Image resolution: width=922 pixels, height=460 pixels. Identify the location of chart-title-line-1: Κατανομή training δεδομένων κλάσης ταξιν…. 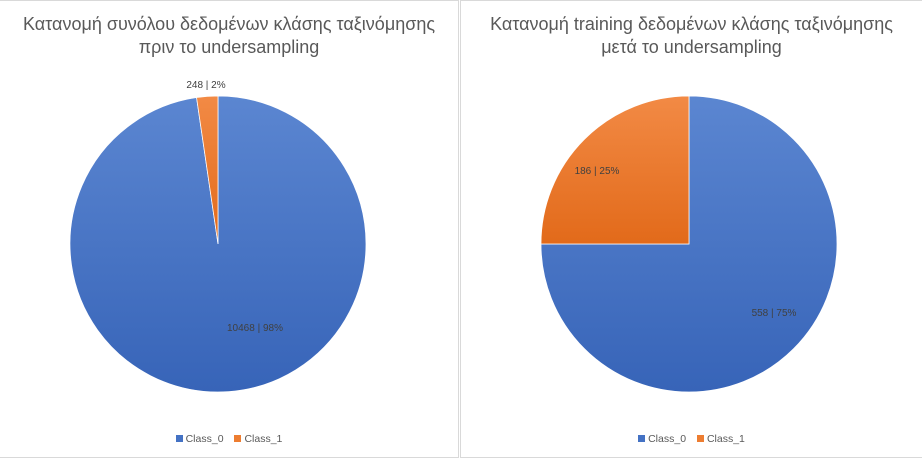
(691, 24).